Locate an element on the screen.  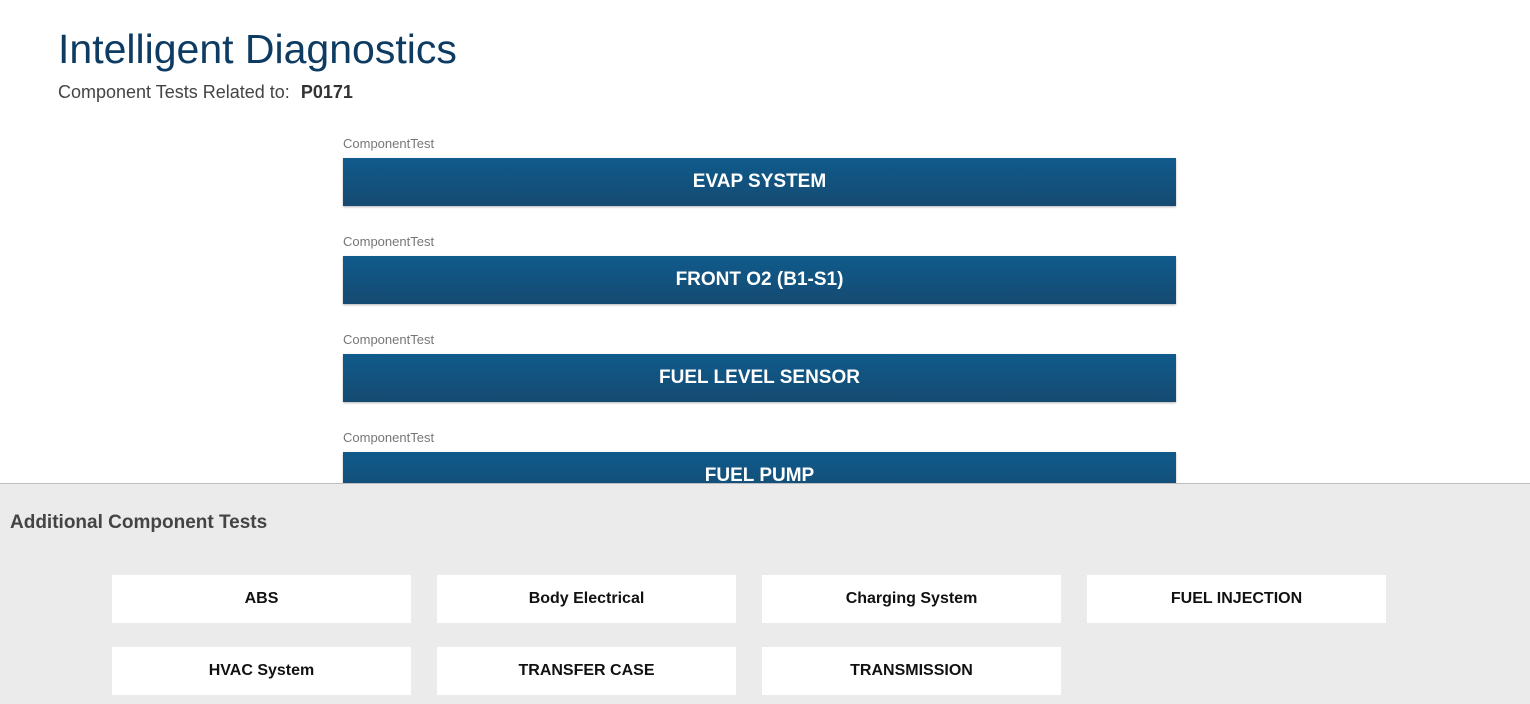
subtitle-prefix: Component Tests Related to: is located at coordinates (174, 92).